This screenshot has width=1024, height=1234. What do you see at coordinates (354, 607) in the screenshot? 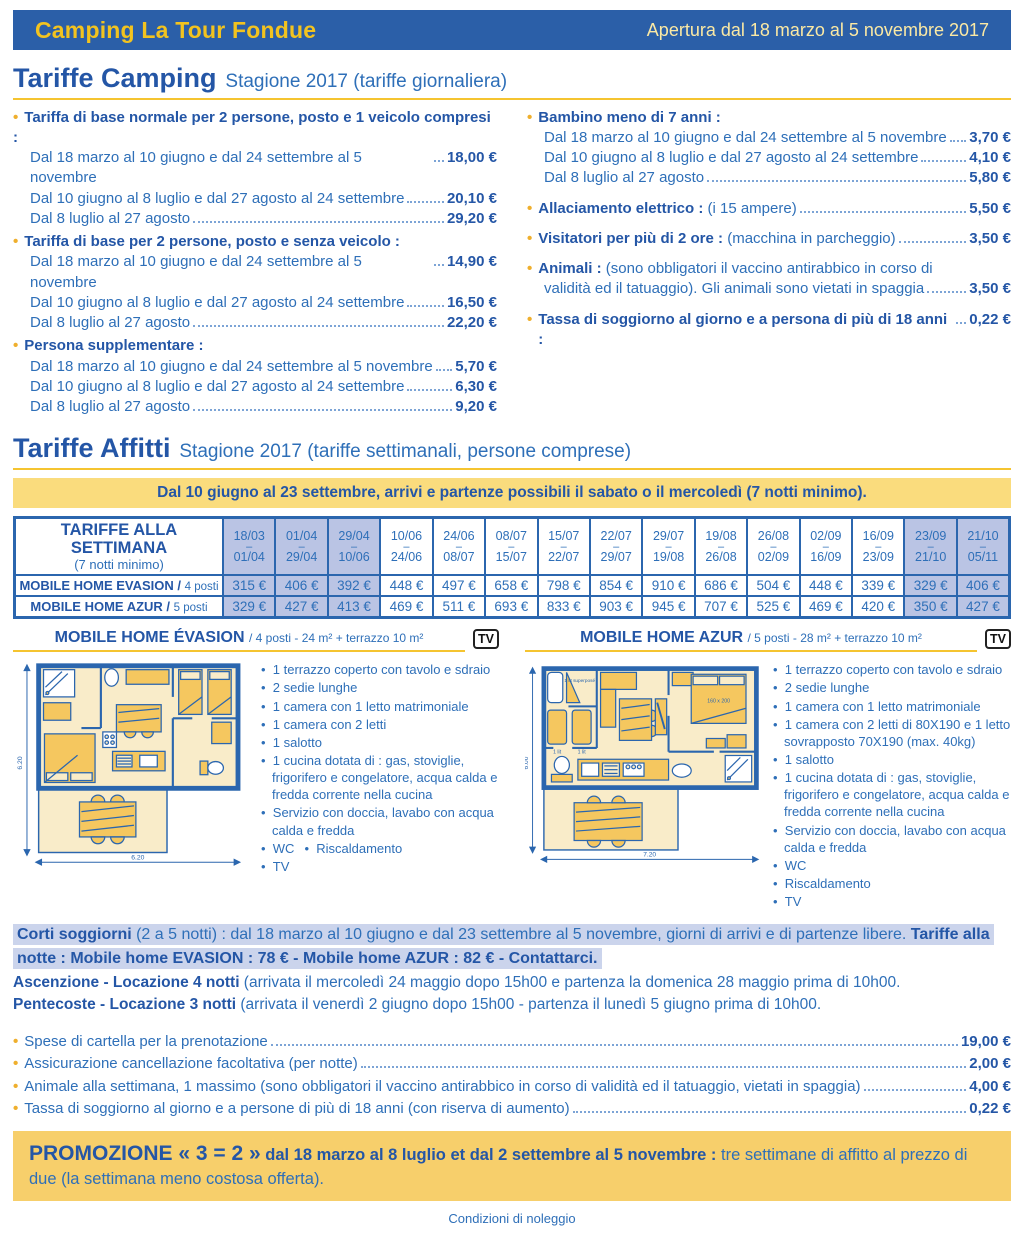
I see `price-cell: 413 €` at bounding box center [354, 607].